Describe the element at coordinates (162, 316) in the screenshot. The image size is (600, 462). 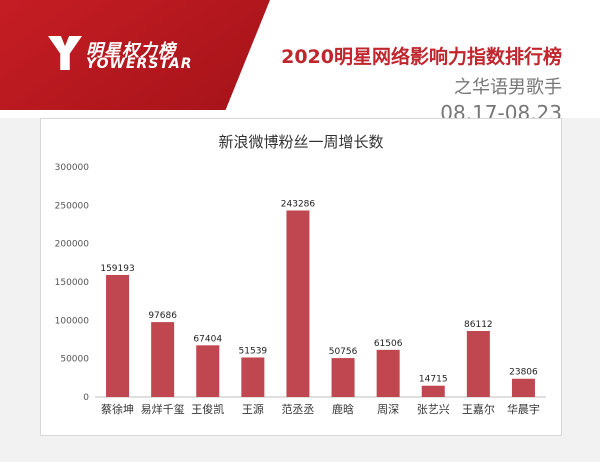
I see `bar-value-label: 97686` at that location.